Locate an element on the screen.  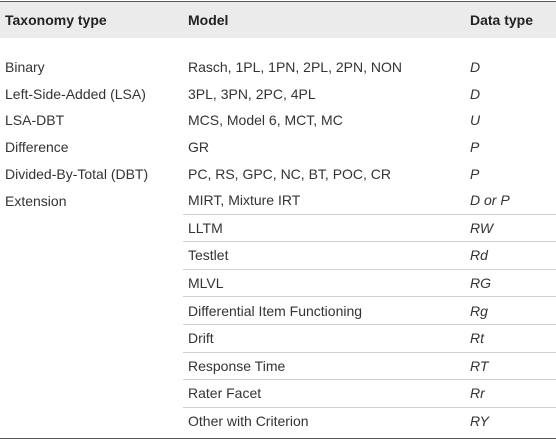
table-row: Drift Rt is located at coordinates (278, 338).